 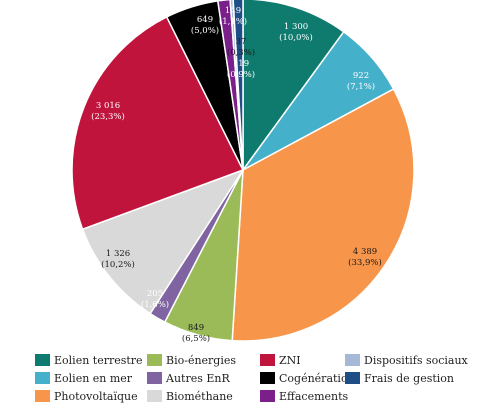 I want to click on slice-value: 849, so click(x=196, y=328).